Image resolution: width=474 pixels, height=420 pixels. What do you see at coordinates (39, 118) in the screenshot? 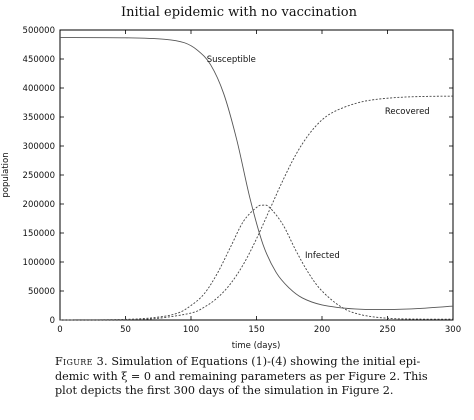
I see `y-tick-label: 350000` at bounding box center [39, 118].